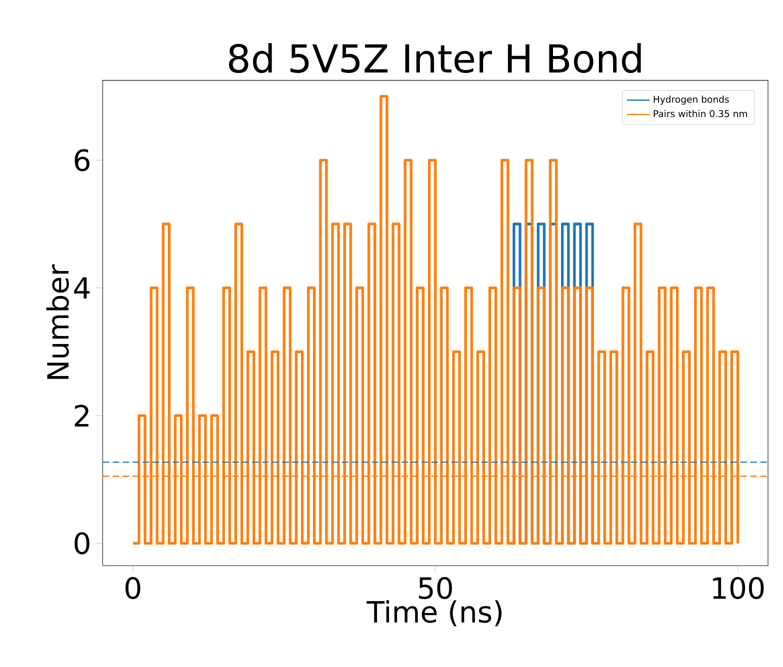  Describe the element at coordinates (738, 588) in the screenshot. I see `x-tick-label: 100` at that location.